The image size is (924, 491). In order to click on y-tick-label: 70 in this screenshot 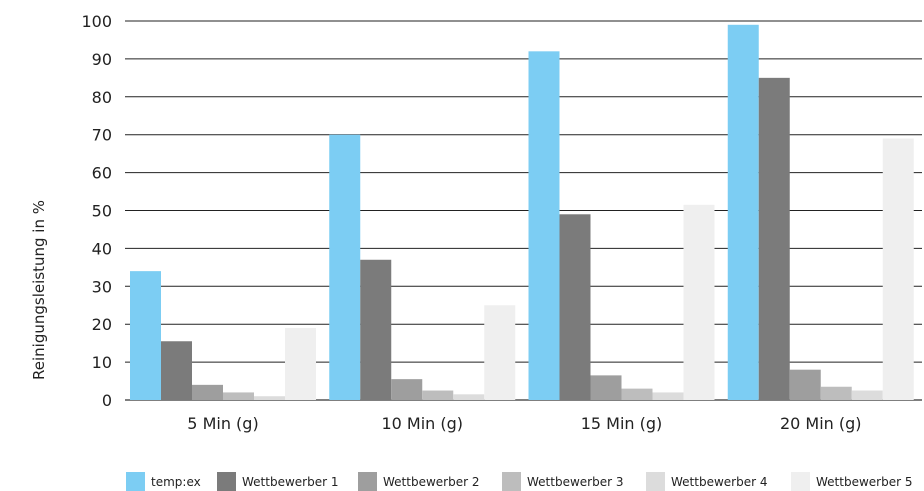, I will do `click(102, 135)`.